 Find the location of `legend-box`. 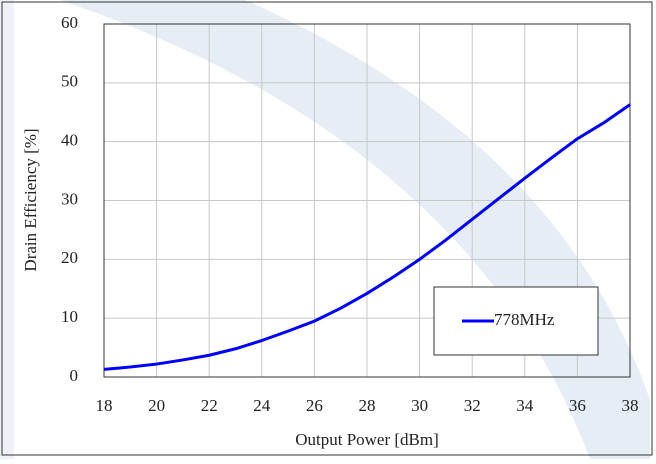

legend-box is located at coordinates (516, 321).